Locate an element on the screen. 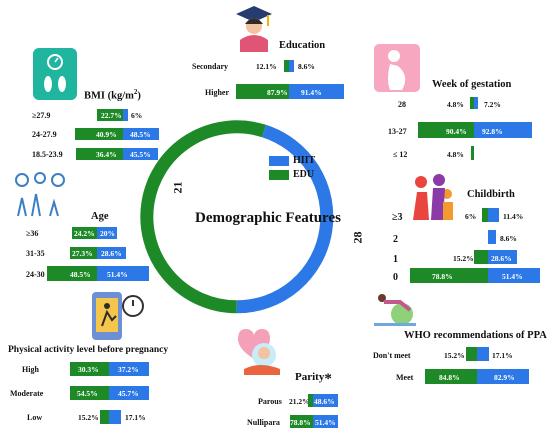 The width and height of the screenshot is (550, 435). who-row-1-edu: 84.8% is located at coordinates (449, 377).